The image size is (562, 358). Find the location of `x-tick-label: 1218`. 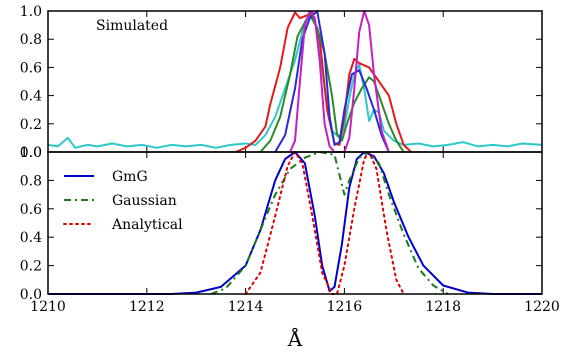

x-tick-label: 1218 is located at coordinates (443, 307).